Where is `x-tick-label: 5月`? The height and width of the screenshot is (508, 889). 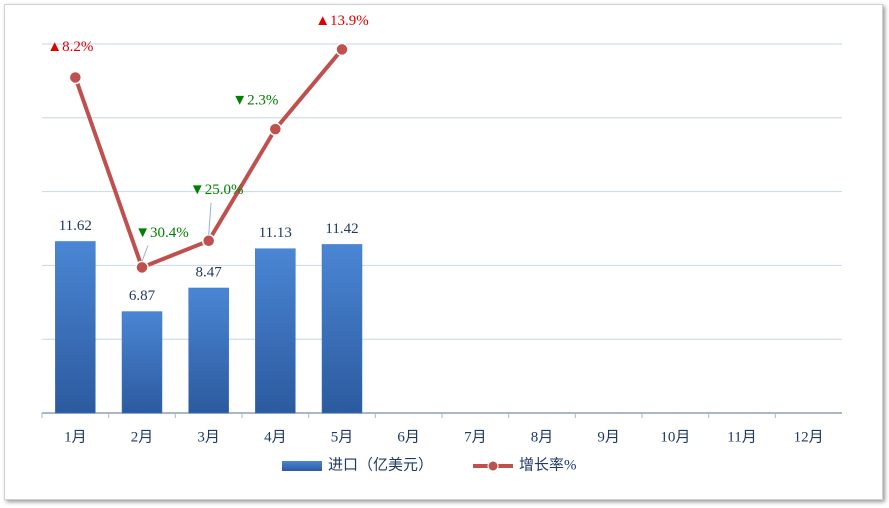
x-tick-label: 5月 is located at coordinates (342, 437).